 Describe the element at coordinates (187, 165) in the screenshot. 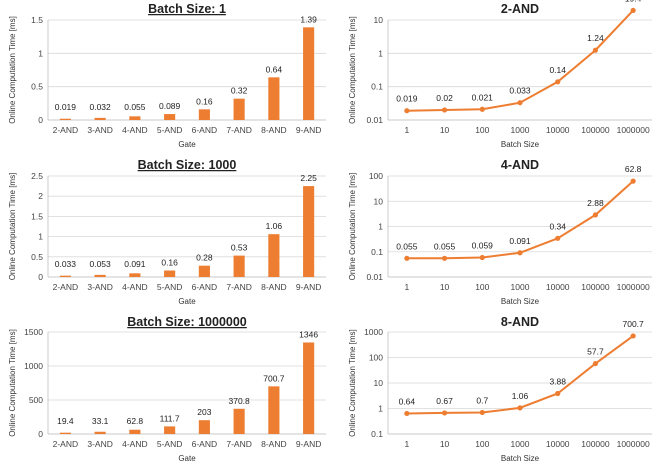

I see `chart-title: Batch Size: 1000` at that location.